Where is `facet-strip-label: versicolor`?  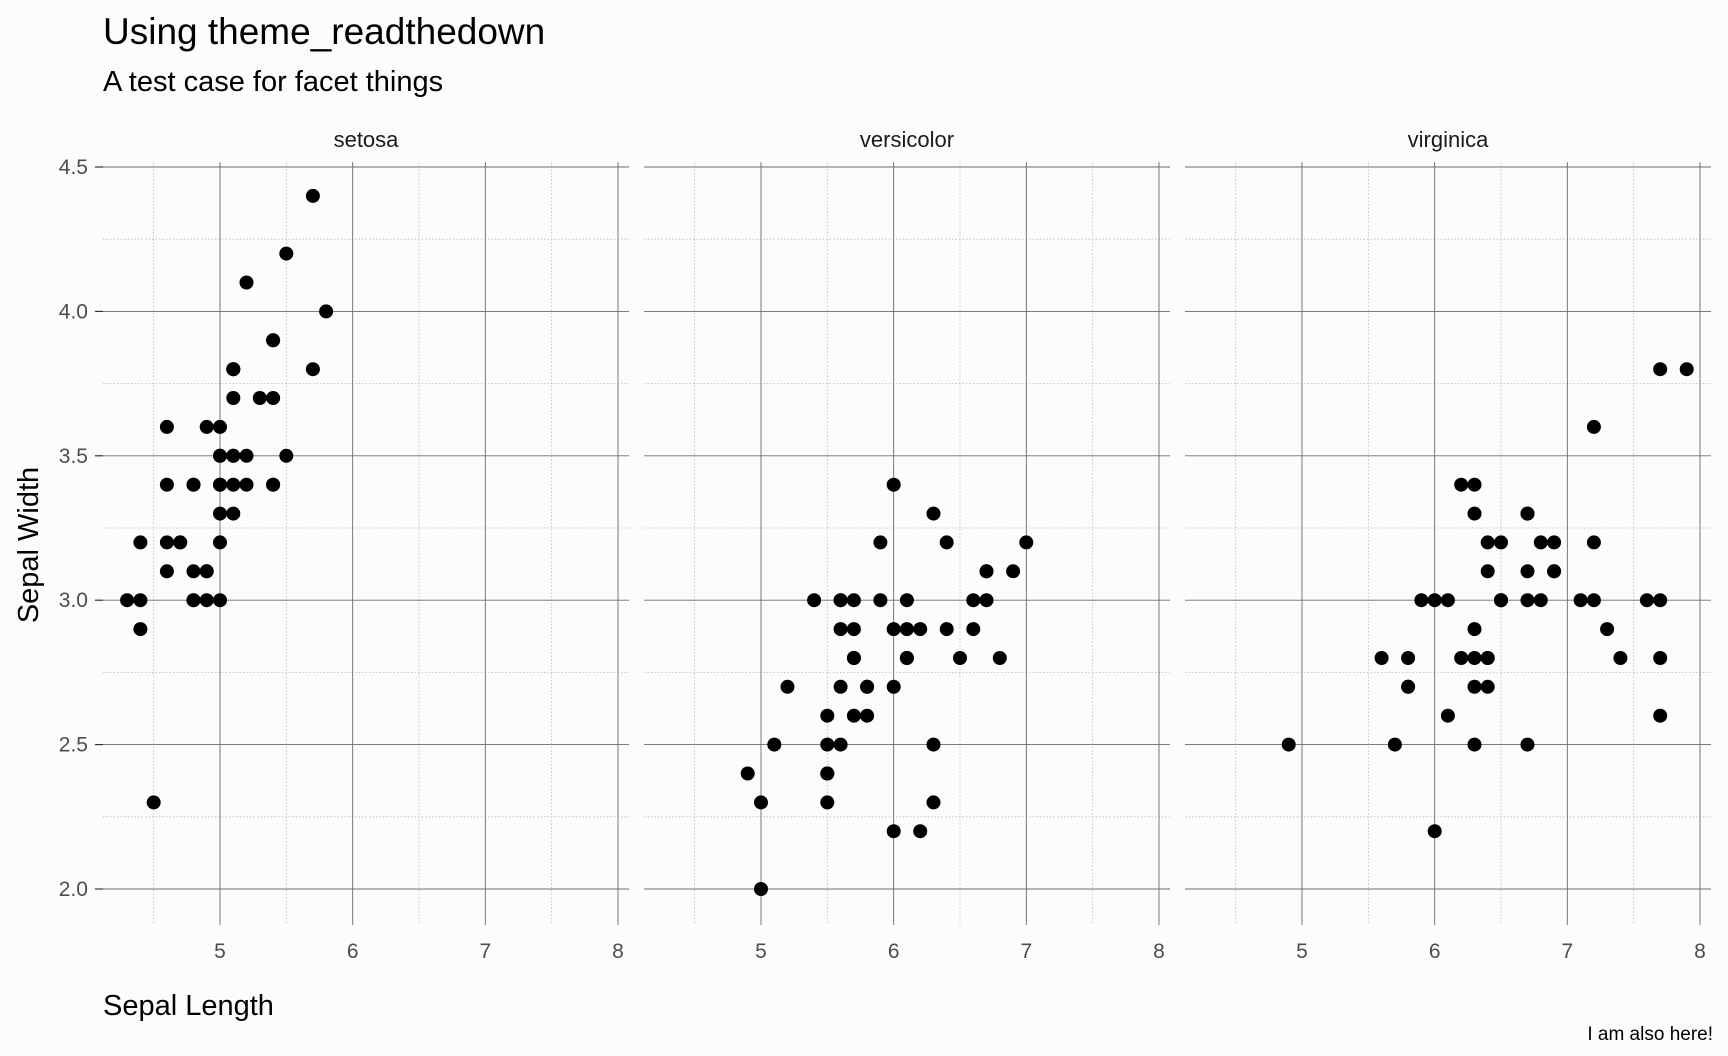 facet-strip-label: versicolor is located at coordinates (907, 139).